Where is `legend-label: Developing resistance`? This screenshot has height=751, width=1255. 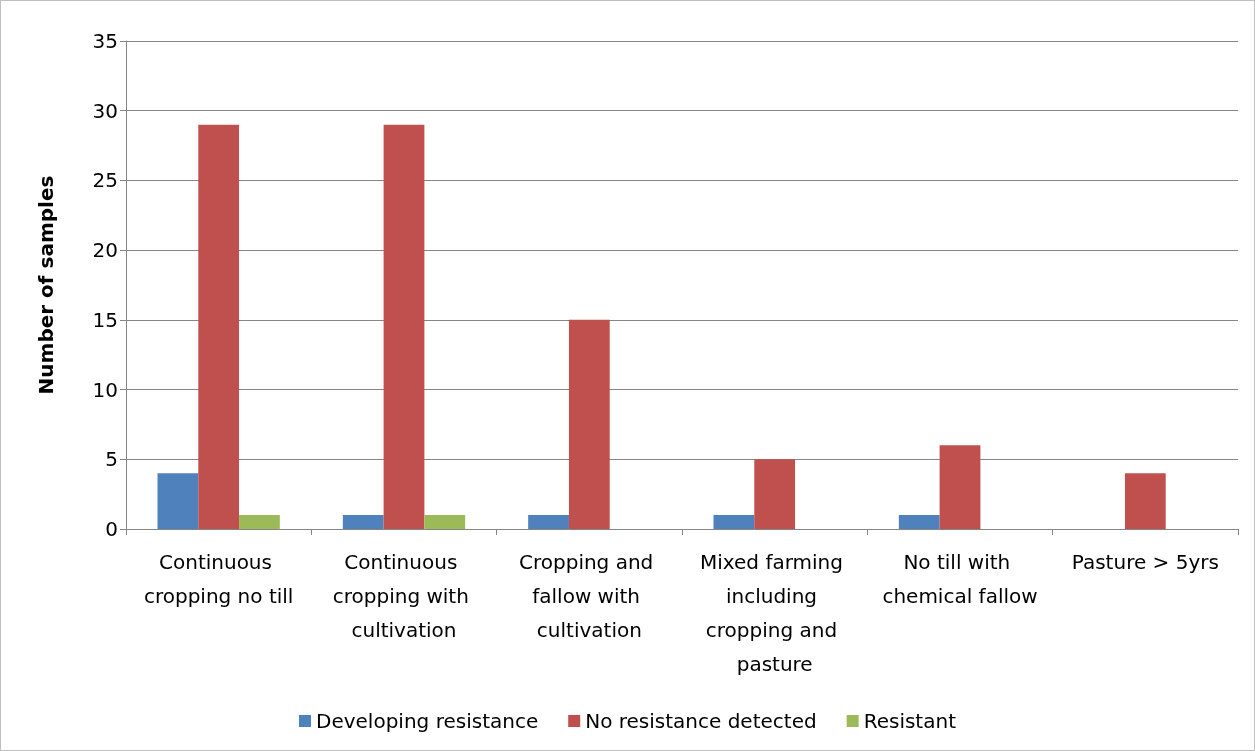
legend-label: Developing resistance is located at coordinates (427, 721).